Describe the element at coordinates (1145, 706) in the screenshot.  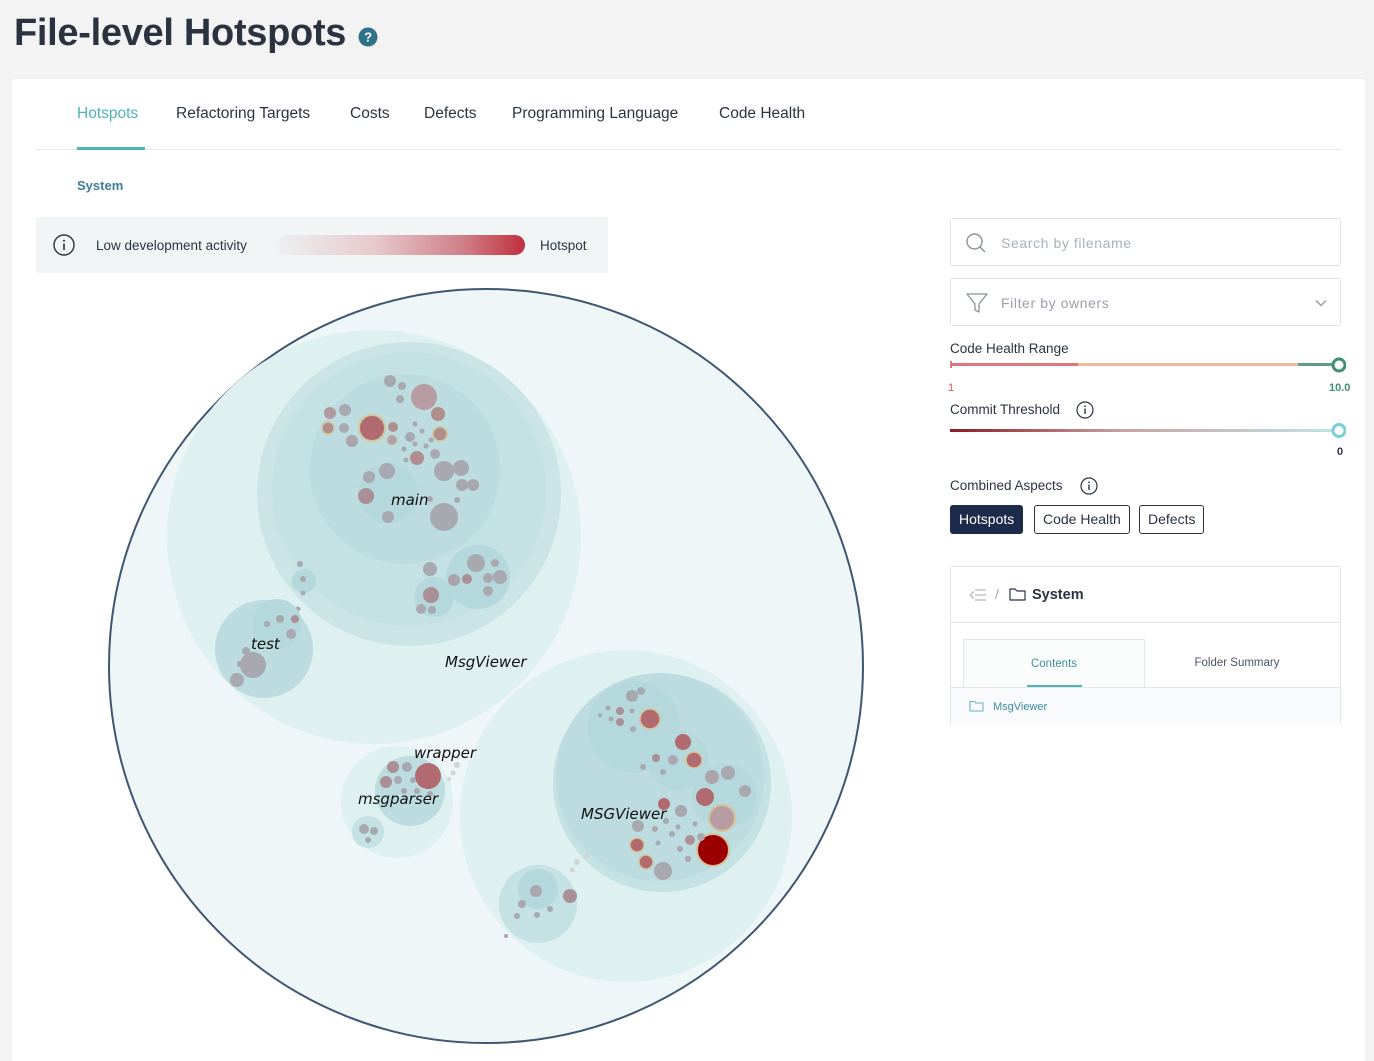
I see `tree-contents: MsgViewer` at that location.